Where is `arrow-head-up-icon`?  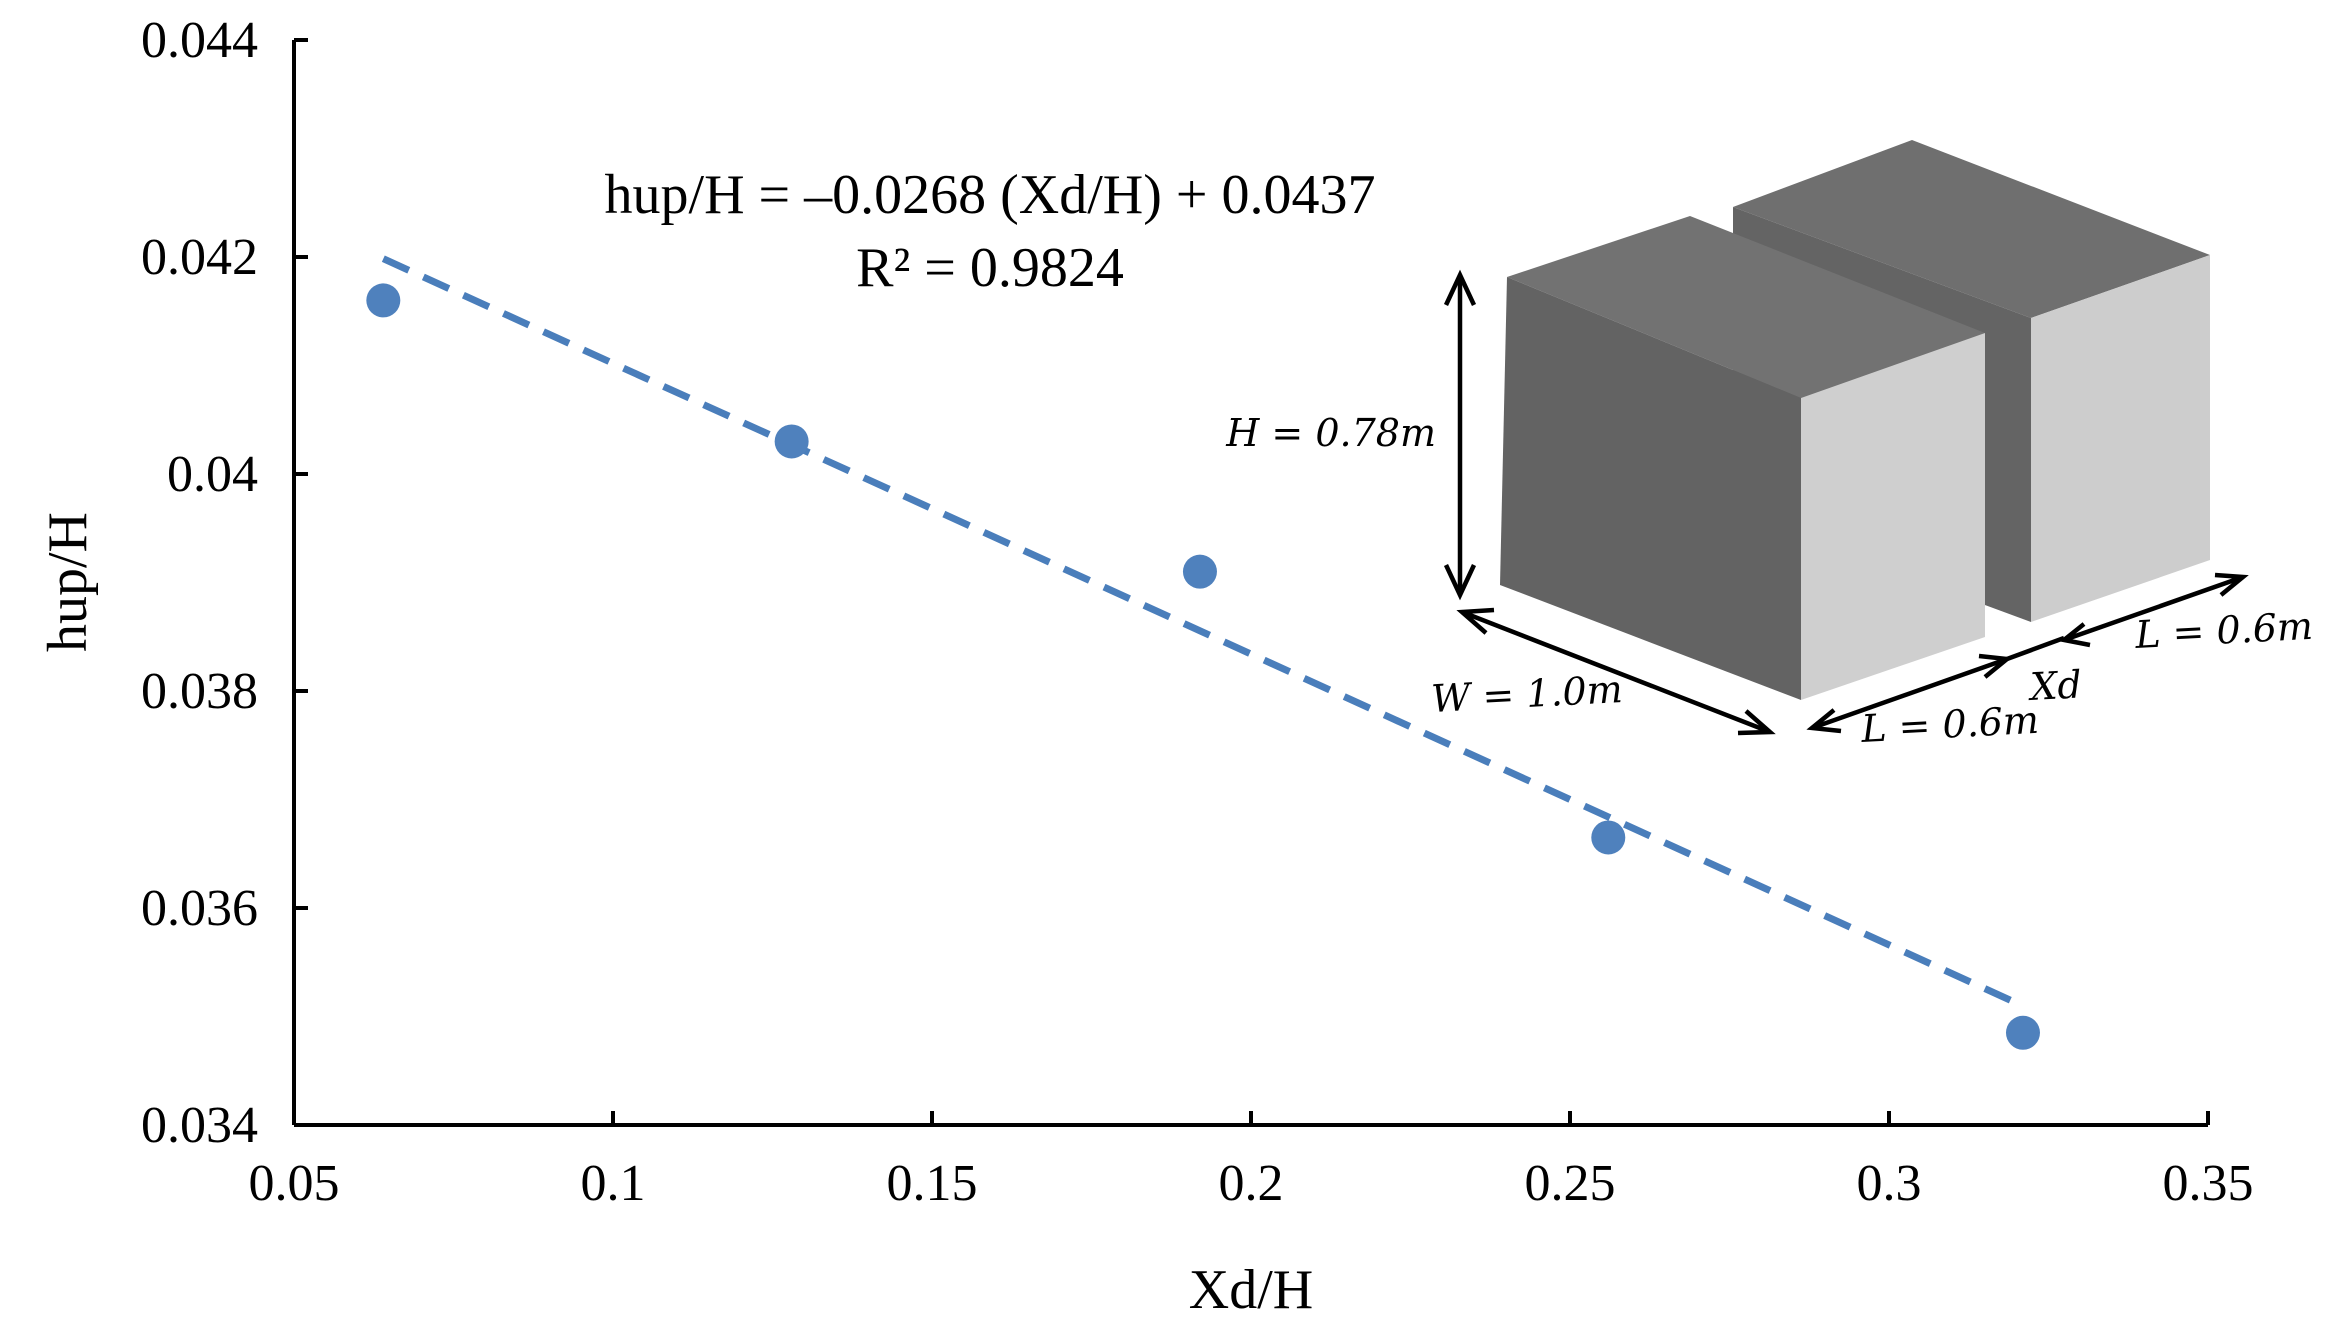 arrow-head-up-icon is located at coordinates (1460, 287).